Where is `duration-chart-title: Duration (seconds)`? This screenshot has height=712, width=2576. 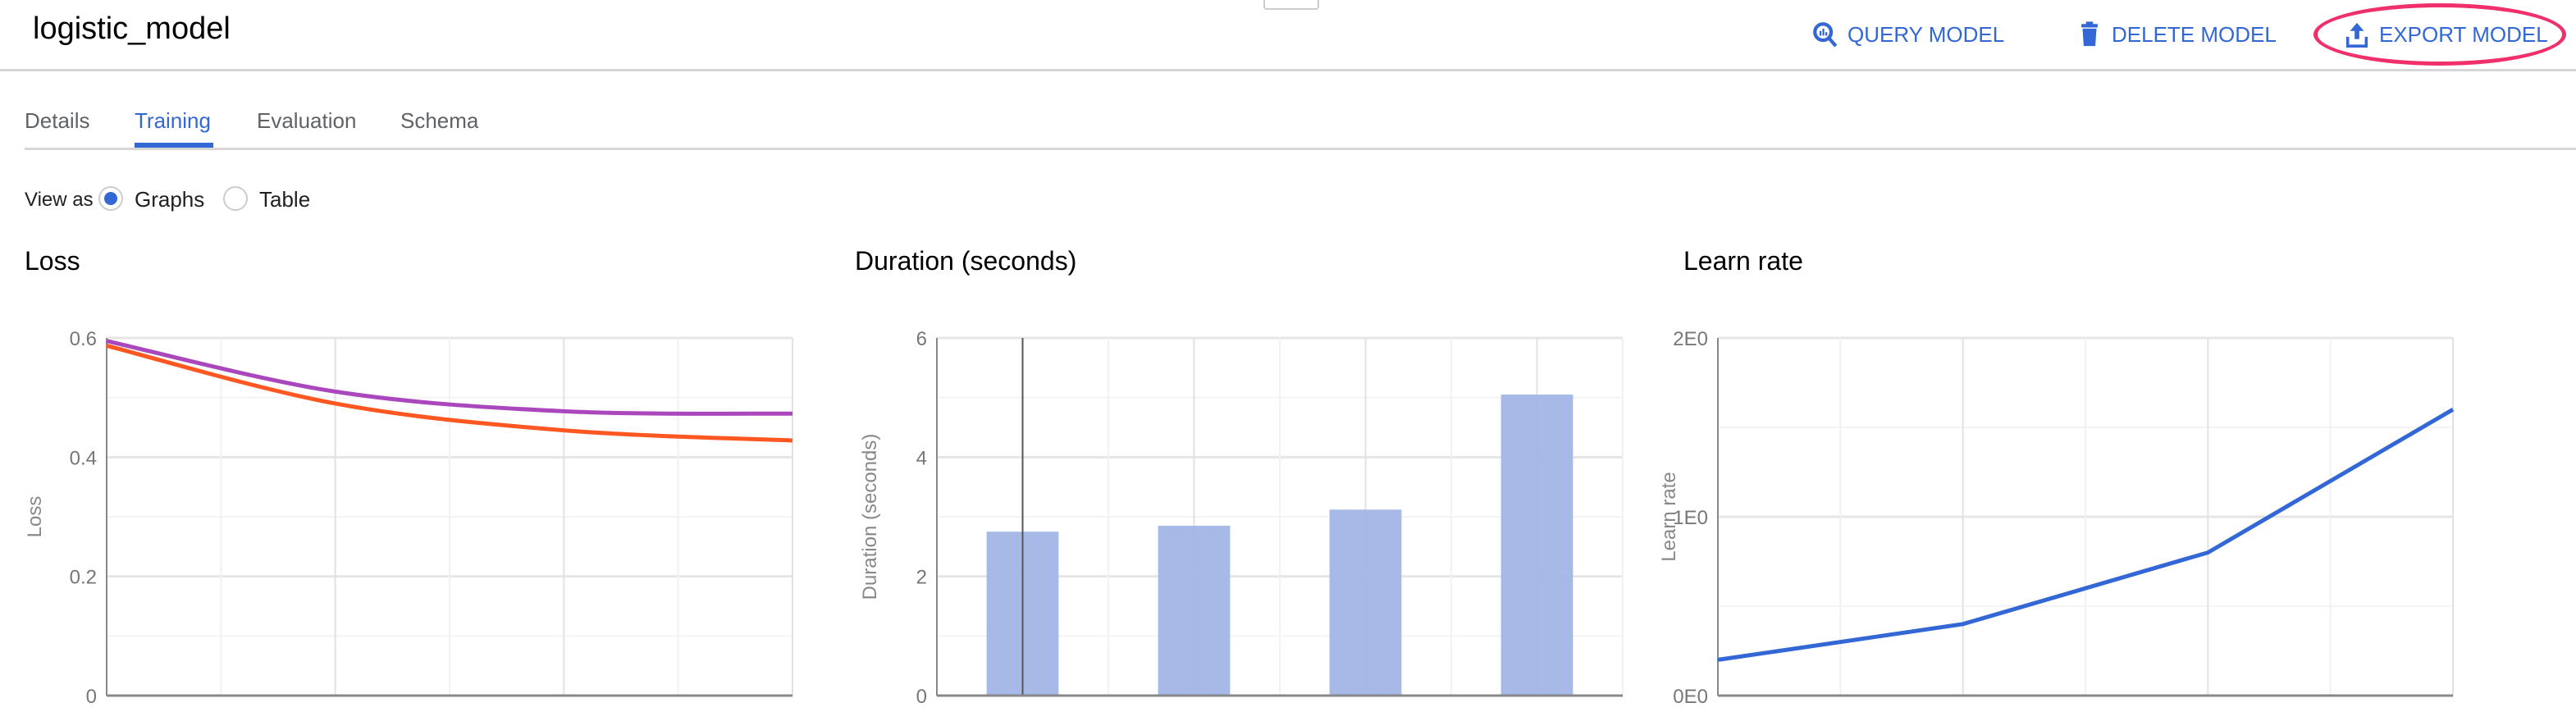
duration-chart-title: Duration (seconds) is located at coordinates (966, 261).